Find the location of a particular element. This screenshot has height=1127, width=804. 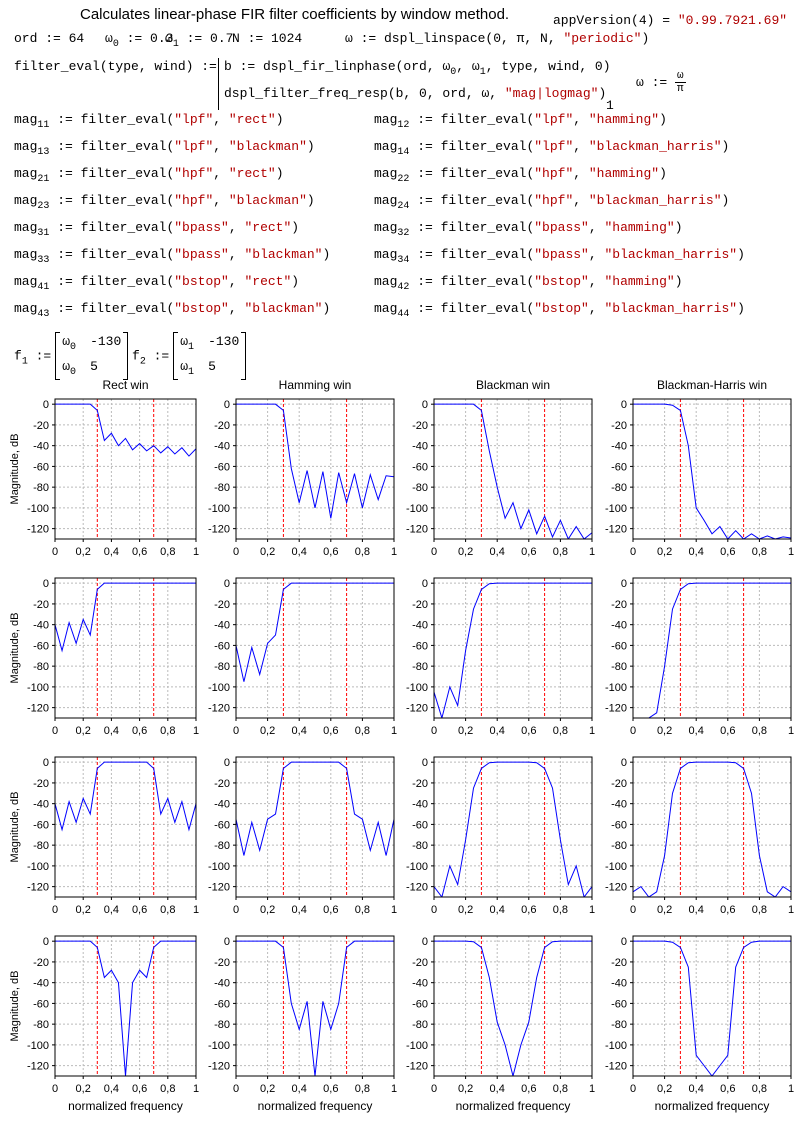

chart-title: Blackman-Harris win is located at coordinates (712, 385).